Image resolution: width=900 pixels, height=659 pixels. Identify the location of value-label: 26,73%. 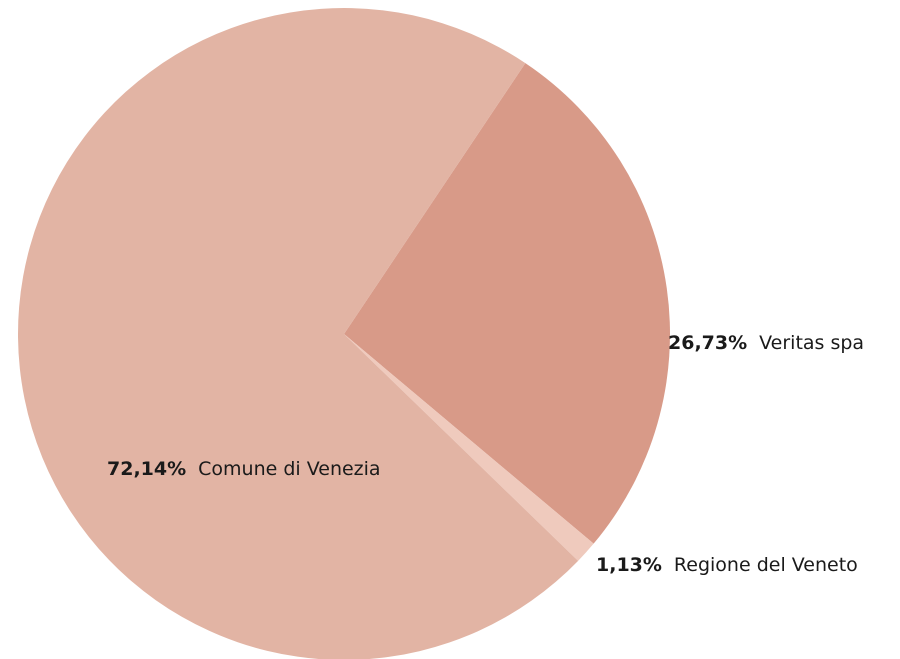
(707, 343).